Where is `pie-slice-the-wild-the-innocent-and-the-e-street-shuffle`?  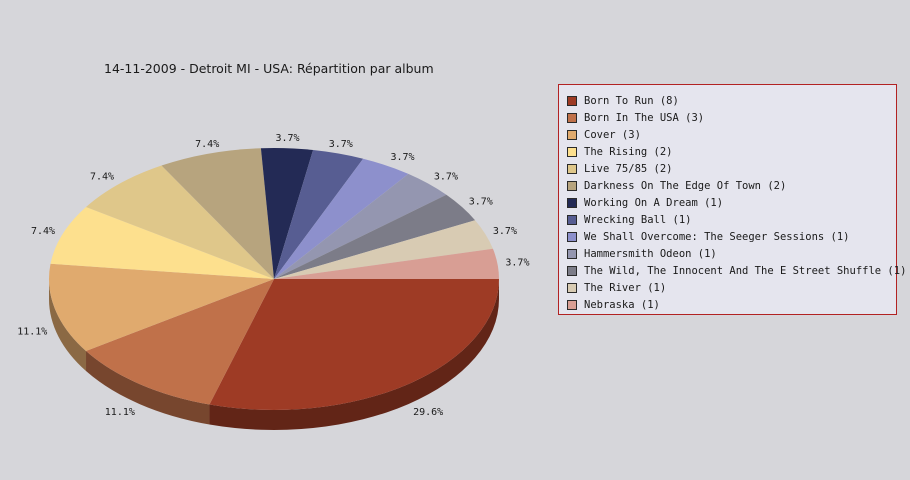 pie-slice-the-wild-the-innocent-and-the-e-street-shuffle is located at coordinates (375, 236).